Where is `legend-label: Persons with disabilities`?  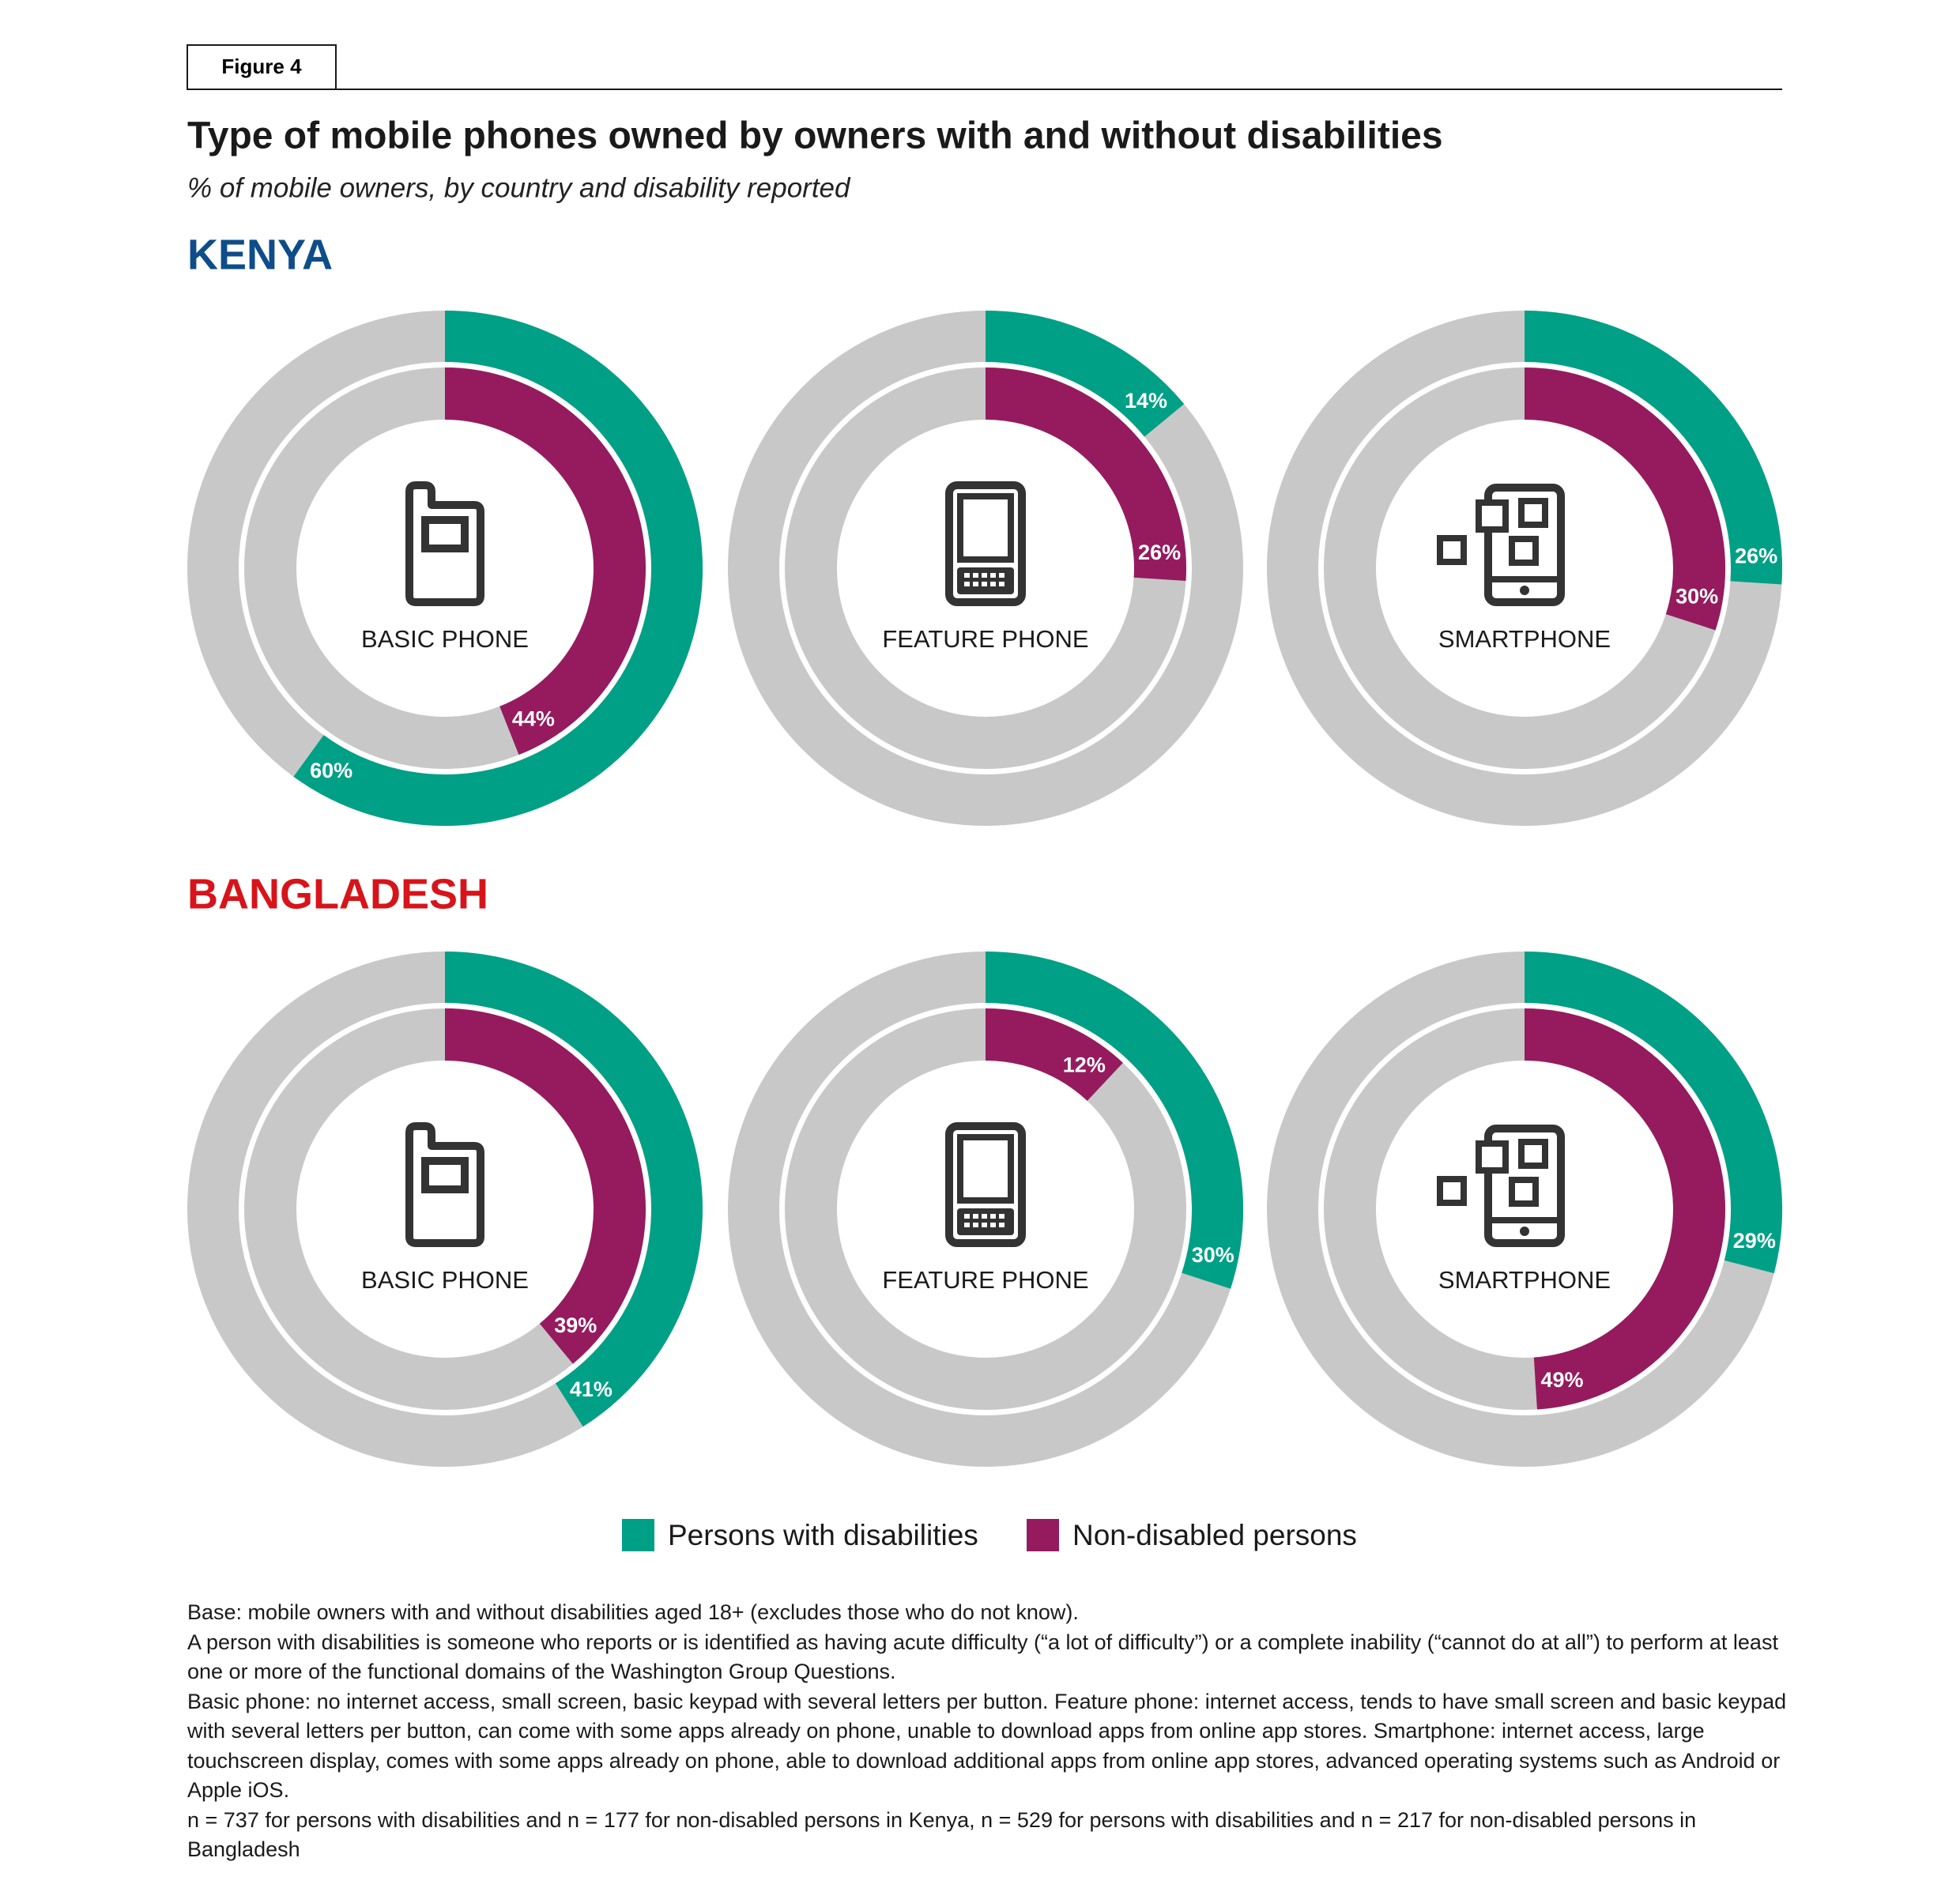 legend-label: Persons with disabilities is located at coordinates (823, 1535).